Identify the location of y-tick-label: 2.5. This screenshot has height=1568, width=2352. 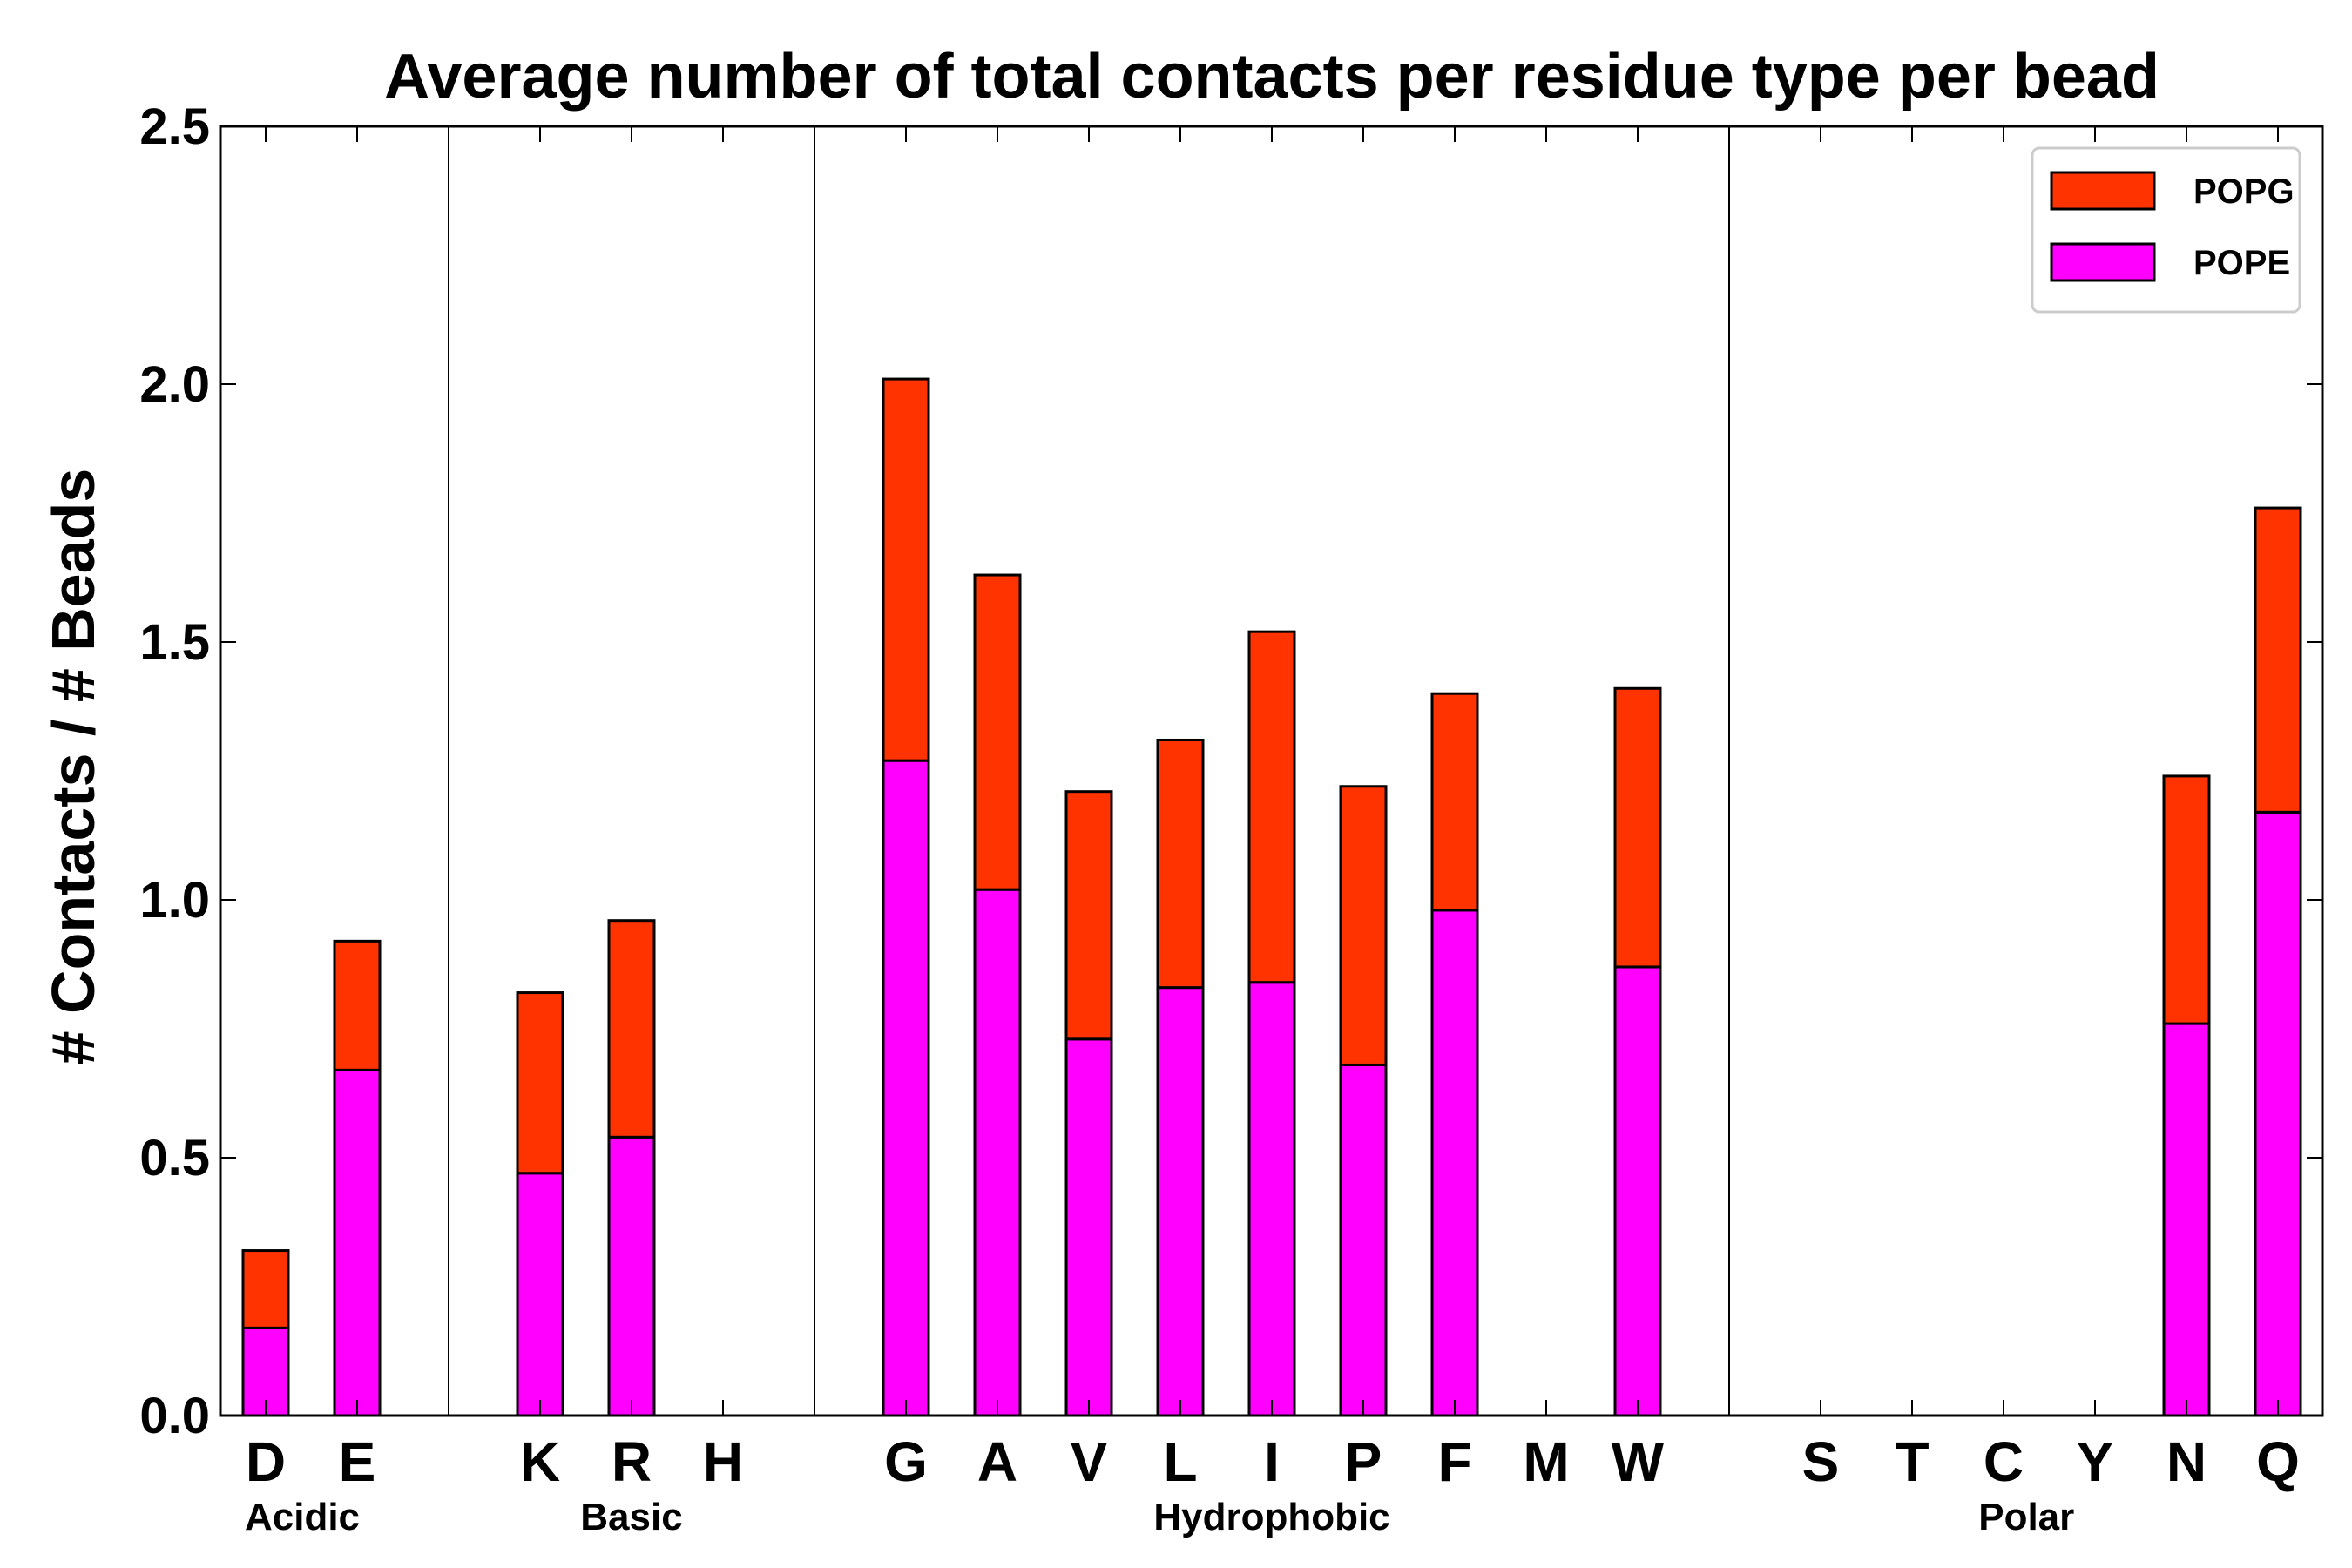
(174, 126).